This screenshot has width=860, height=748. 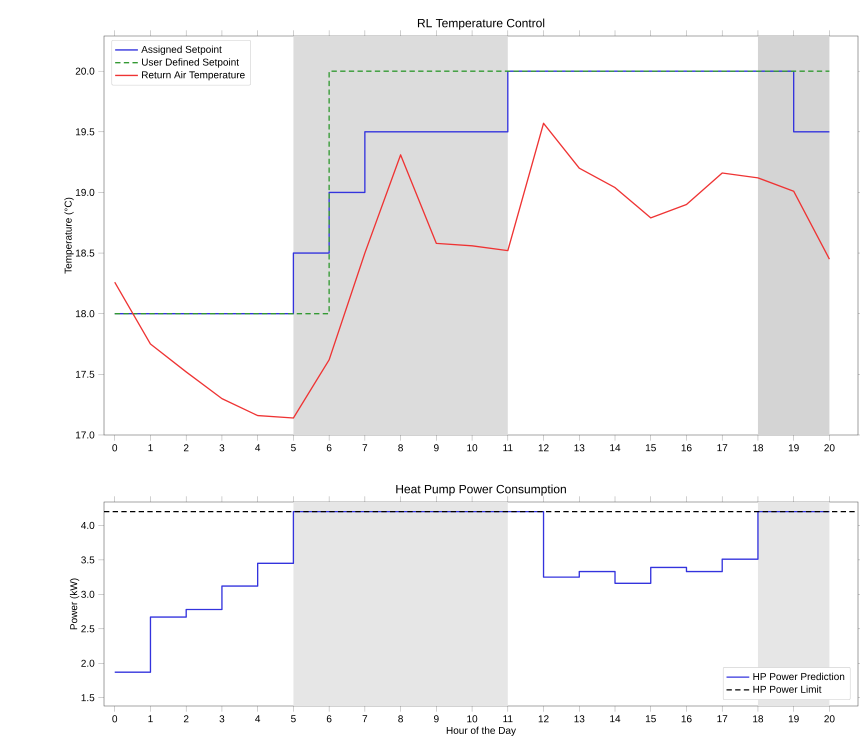 I want to click on legend-label: User Defined Setpoint, so click(x=190, y=63).